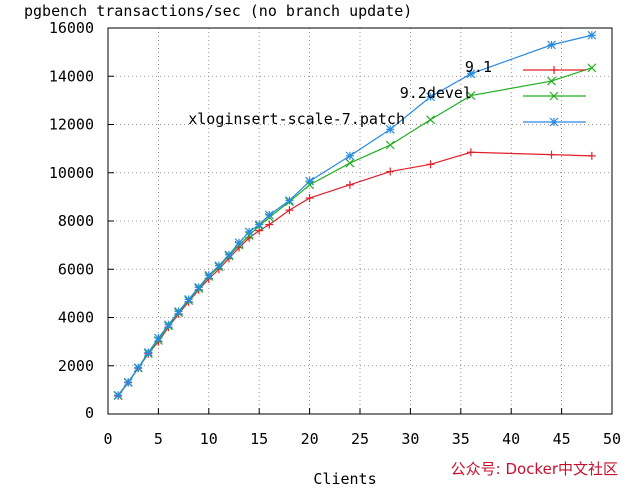 The height and width of the screenshot is (496, 640). Describe the element at coordinates (296, 119) in the screenshot. I see `legend-label: xloginsert-scale-7.patch` at that location.